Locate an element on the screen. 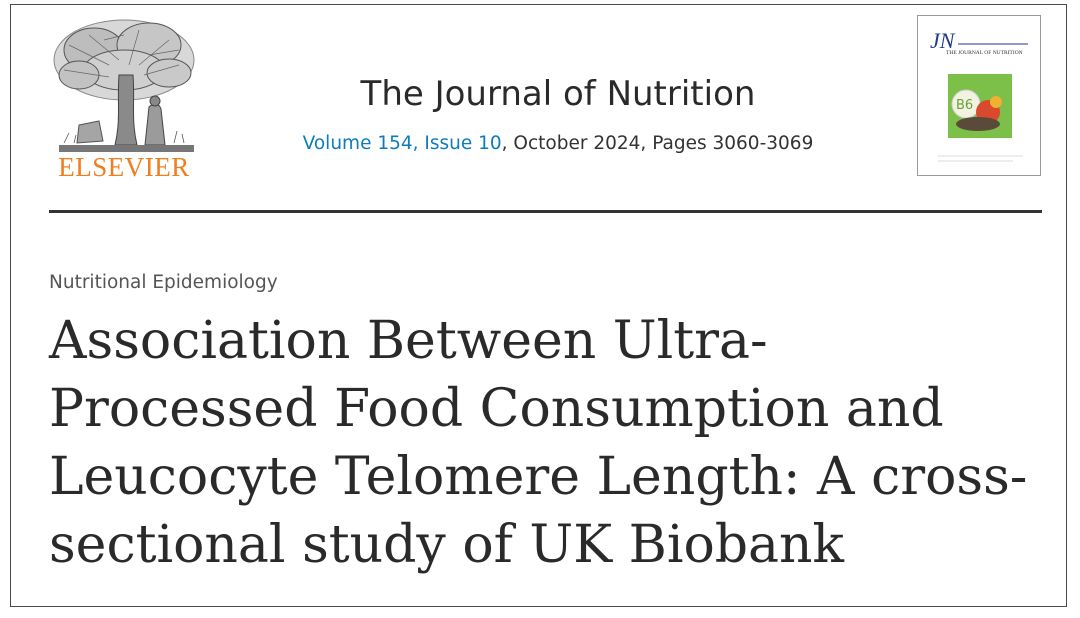 This screenshot has height=618, width=1080. journal-cover-thumbnail: JN THE JOURNAL OF NUTRITION B6 is located at coordinates (979, 95).